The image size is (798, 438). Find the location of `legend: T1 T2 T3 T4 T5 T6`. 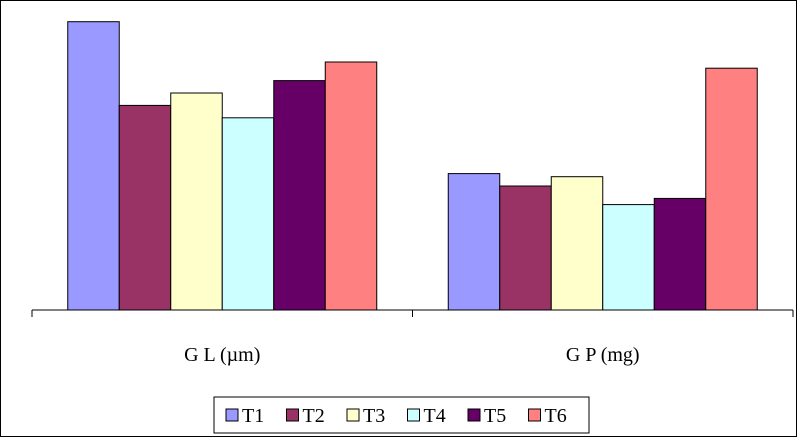

legend: T1 T2 T3 T4 T5 T6 is located at coordinates (401, 415).